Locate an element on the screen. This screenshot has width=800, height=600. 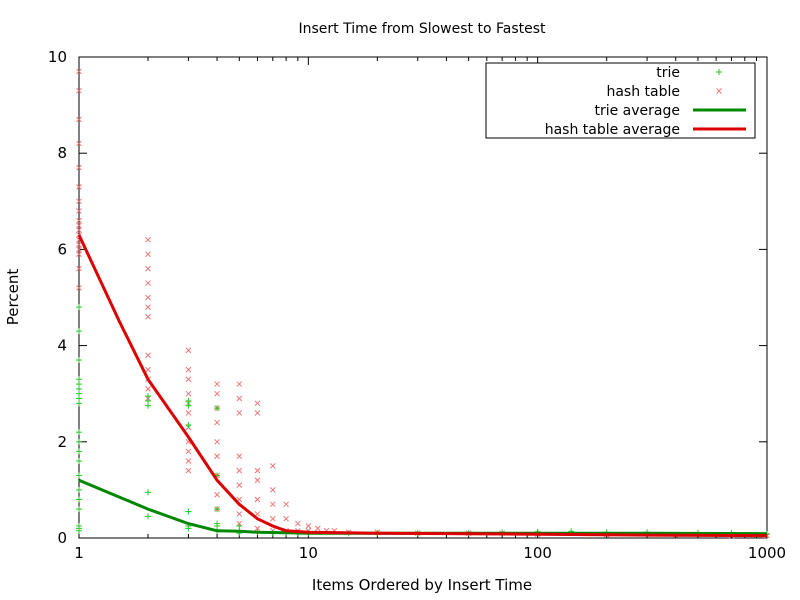
legend-label: trie is located at coordinates (668, 73).